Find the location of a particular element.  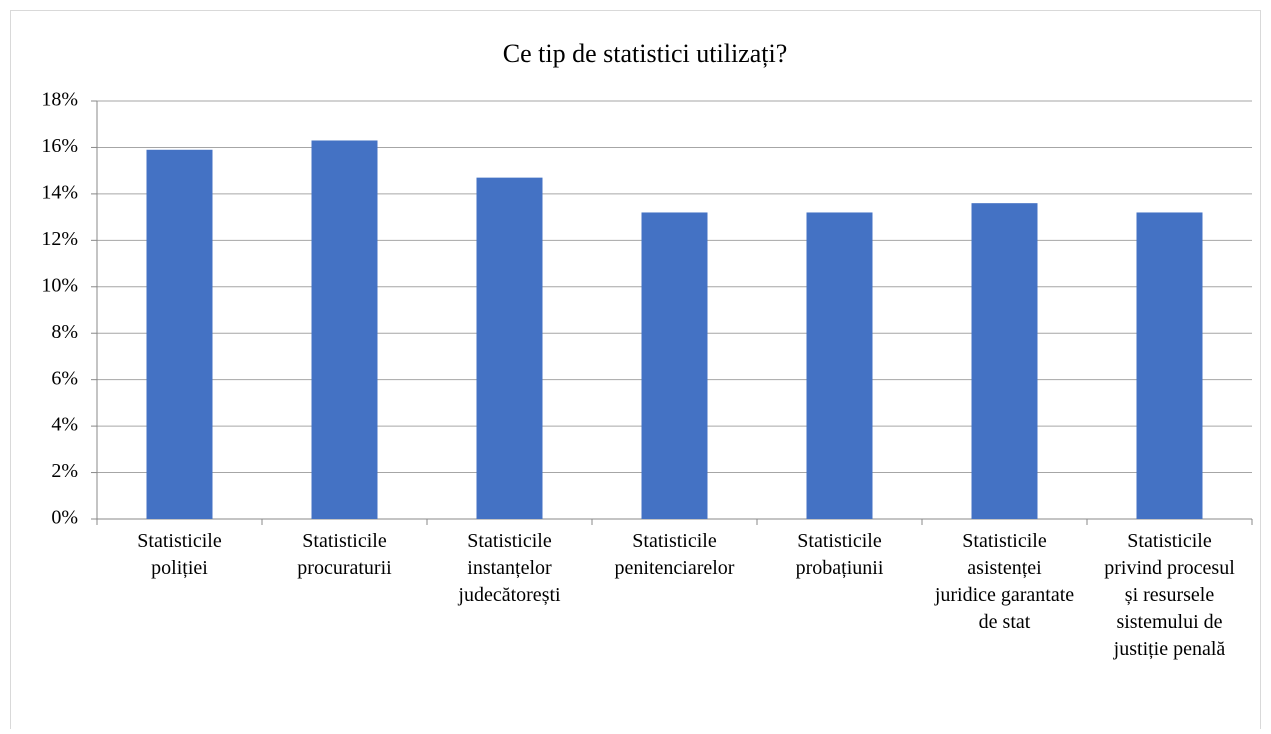

y-tick-label: 2% is located at coordinates (64, 471).